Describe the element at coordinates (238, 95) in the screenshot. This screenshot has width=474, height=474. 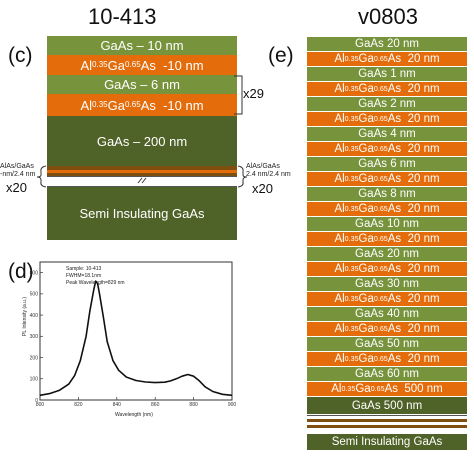
I see `repeat-bracket` at that location.